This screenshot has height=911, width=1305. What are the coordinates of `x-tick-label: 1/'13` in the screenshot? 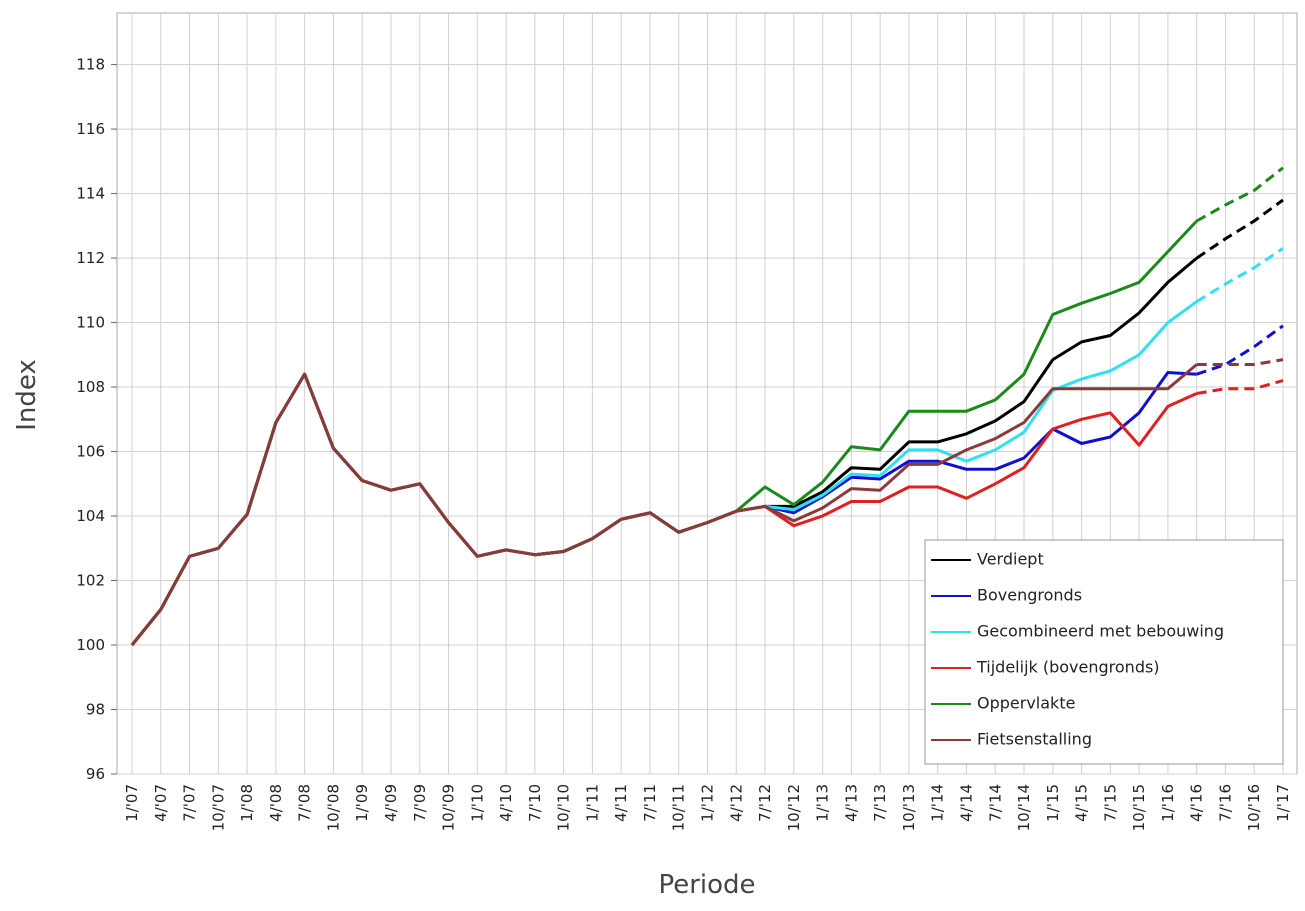 It's located at (823, 803).